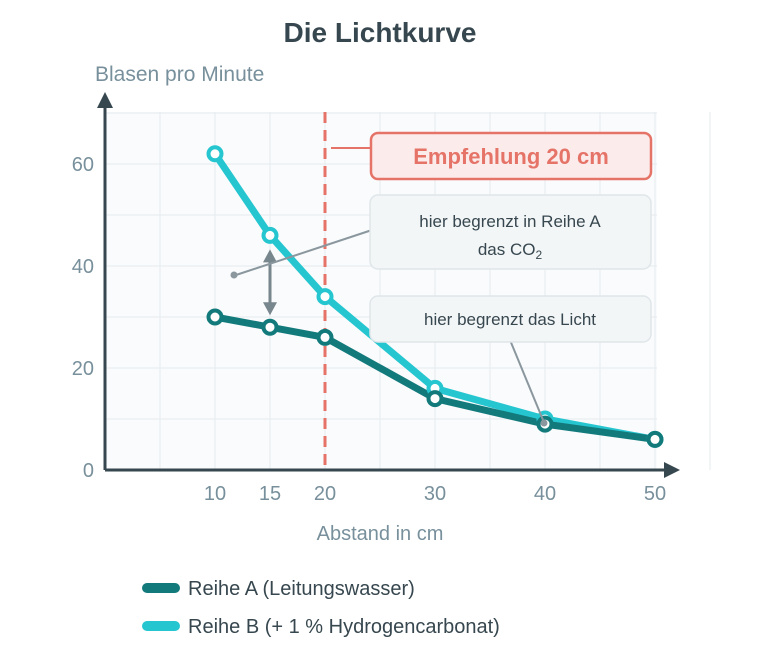 The width and height of the screenshot is (760, 665). I want to click on x-tick-label: 30, so click(435, 494).